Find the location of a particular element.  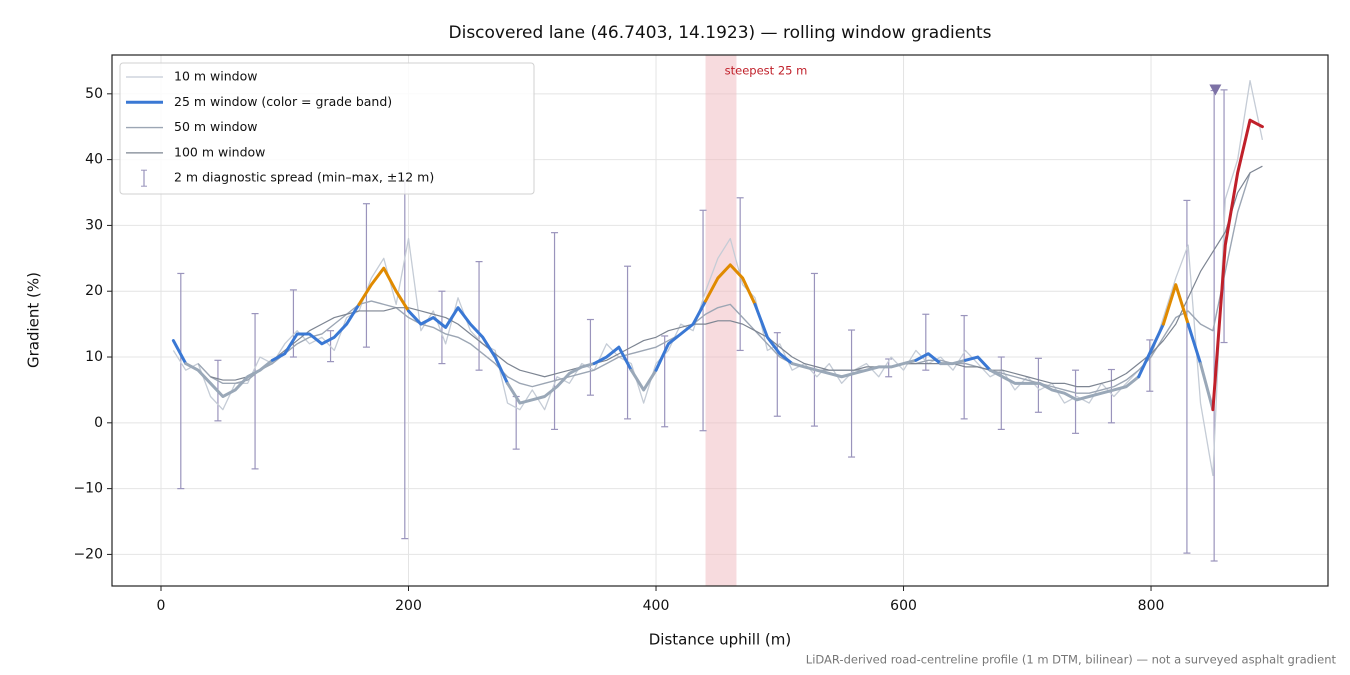

y-tick-label: 10 is located at coordinates (94, 357).